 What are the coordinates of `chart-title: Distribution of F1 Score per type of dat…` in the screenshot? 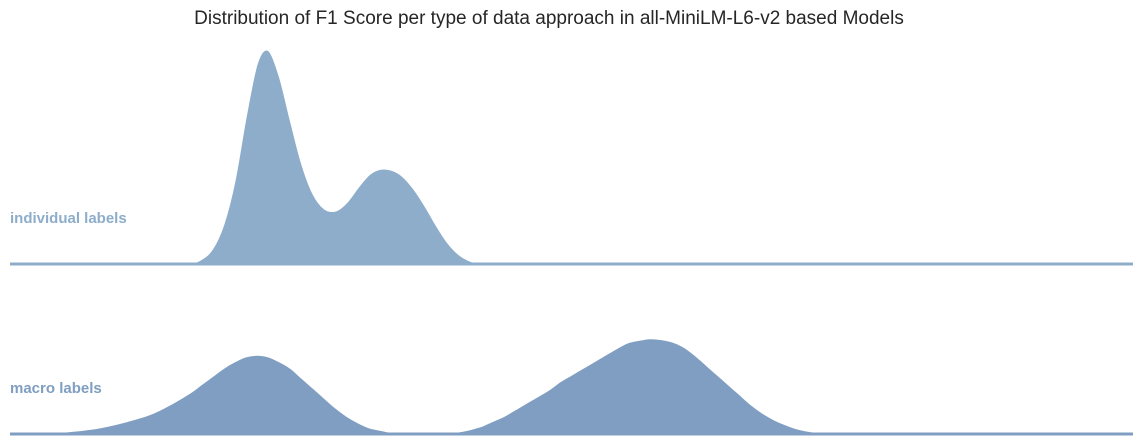 It's located at (549, 18).